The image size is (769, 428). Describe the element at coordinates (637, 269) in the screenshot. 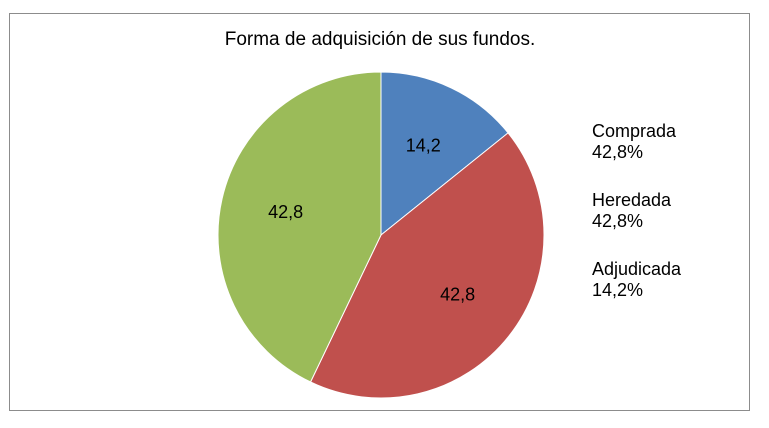

I see `legend-label: Adjudicada` at that location.